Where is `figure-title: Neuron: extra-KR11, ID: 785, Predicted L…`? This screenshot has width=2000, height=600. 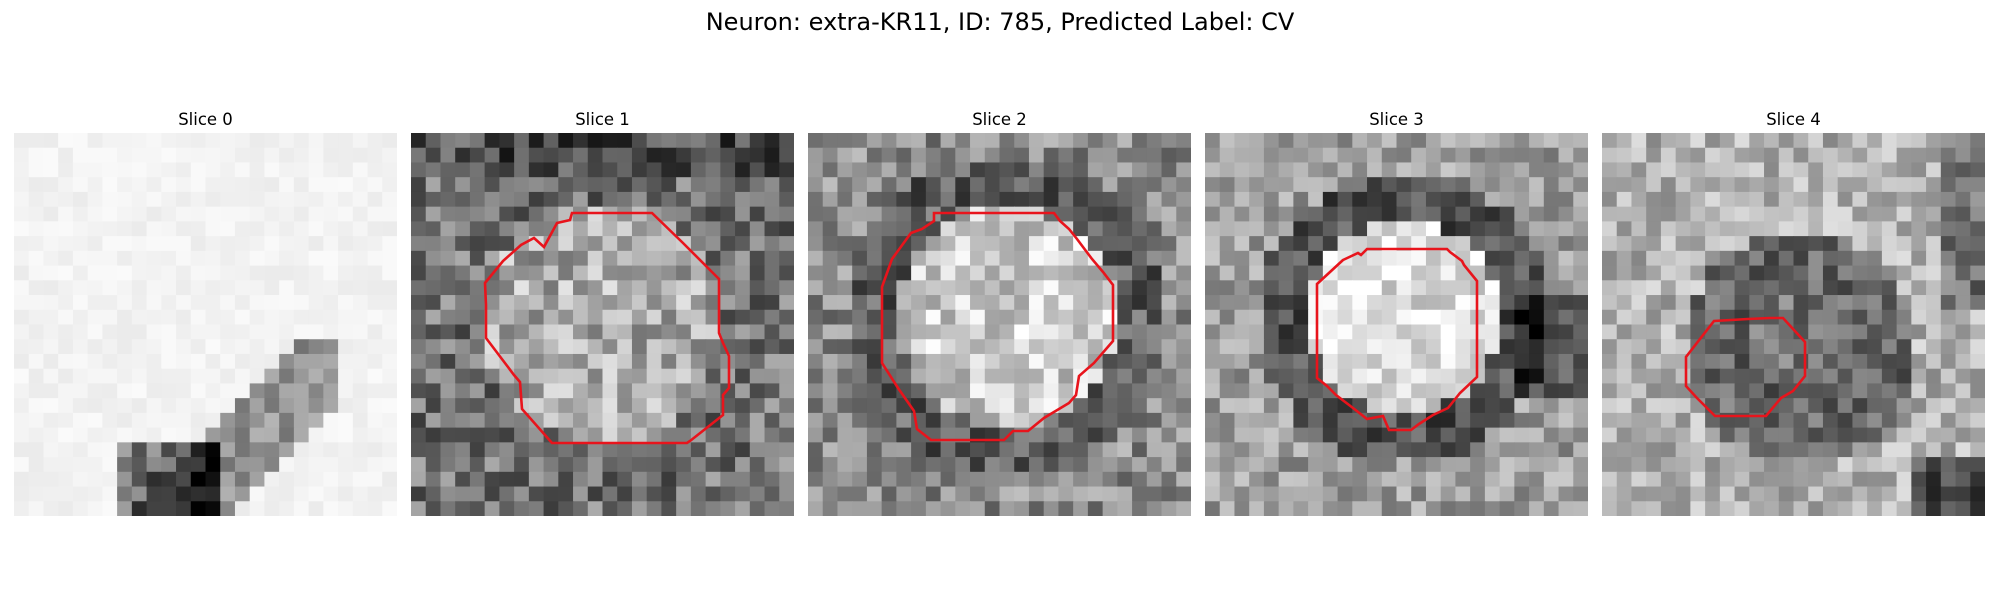 figure-title: Neuron: extra-KR11, ID: 785, Predicted L… is located at coordinates (1000, 22).